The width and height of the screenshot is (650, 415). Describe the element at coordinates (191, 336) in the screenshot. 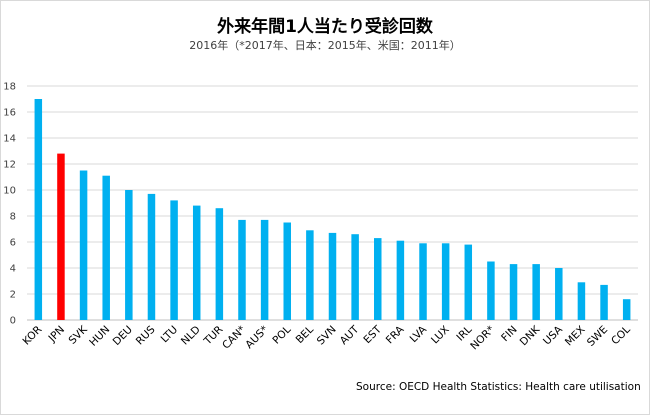

I see `x-tick-label: NLD` at that location.